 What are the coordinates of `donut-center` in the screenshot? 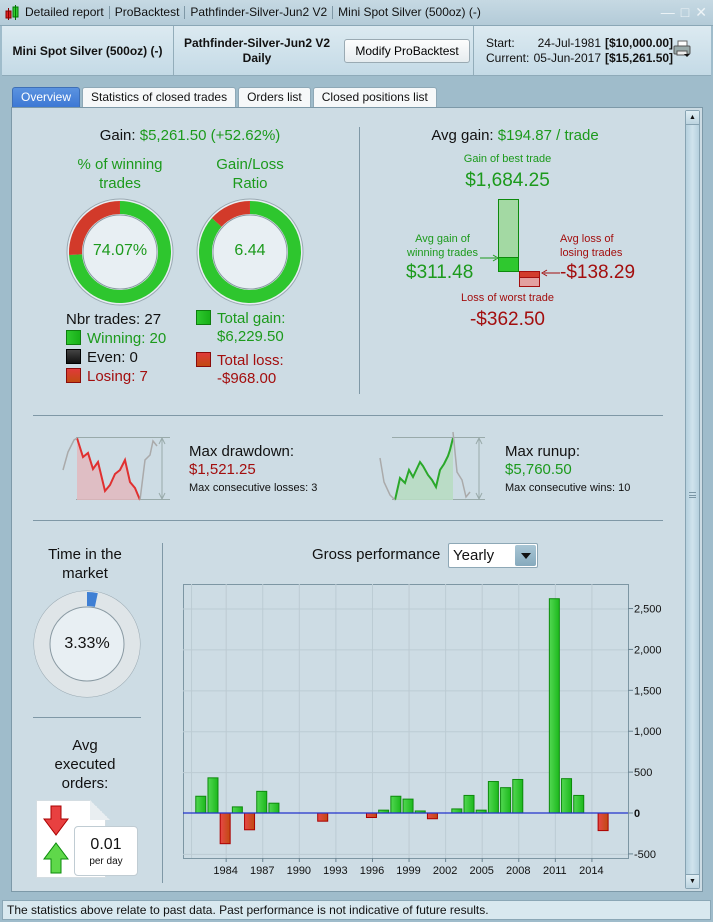 It's located at (250, 252).